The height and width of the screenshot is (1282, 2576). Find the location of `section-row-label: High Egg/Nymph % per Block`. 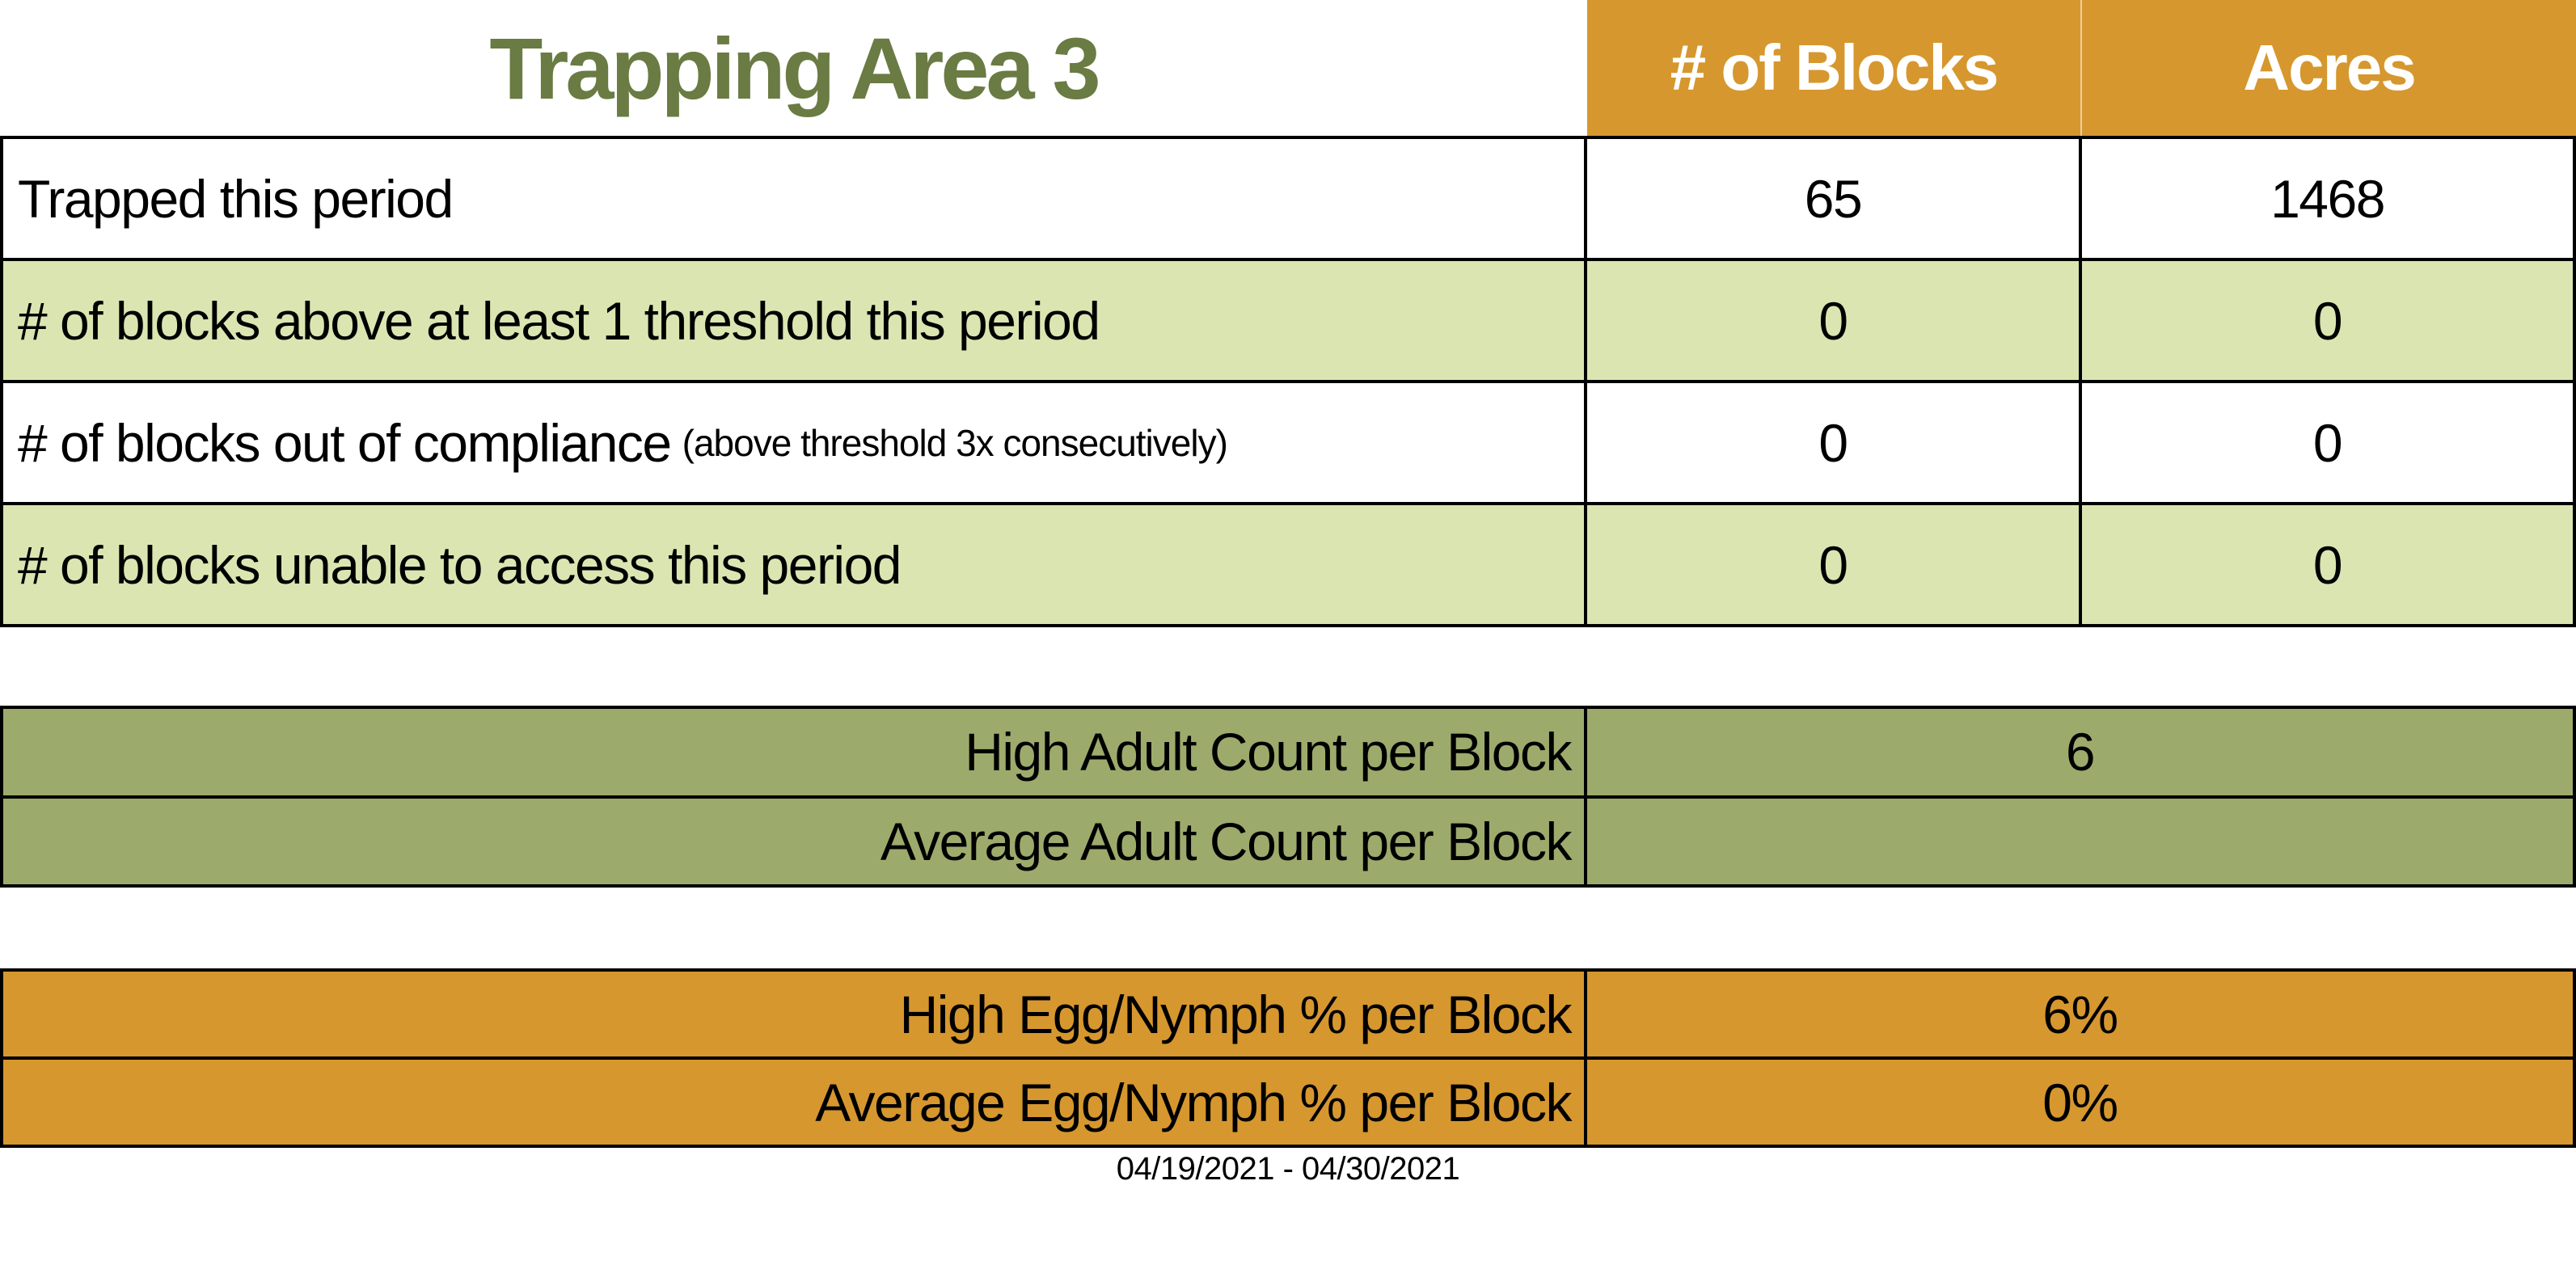

section-row-label: High Egg/Nymph % per Block is located at coordinates (793, 1014).